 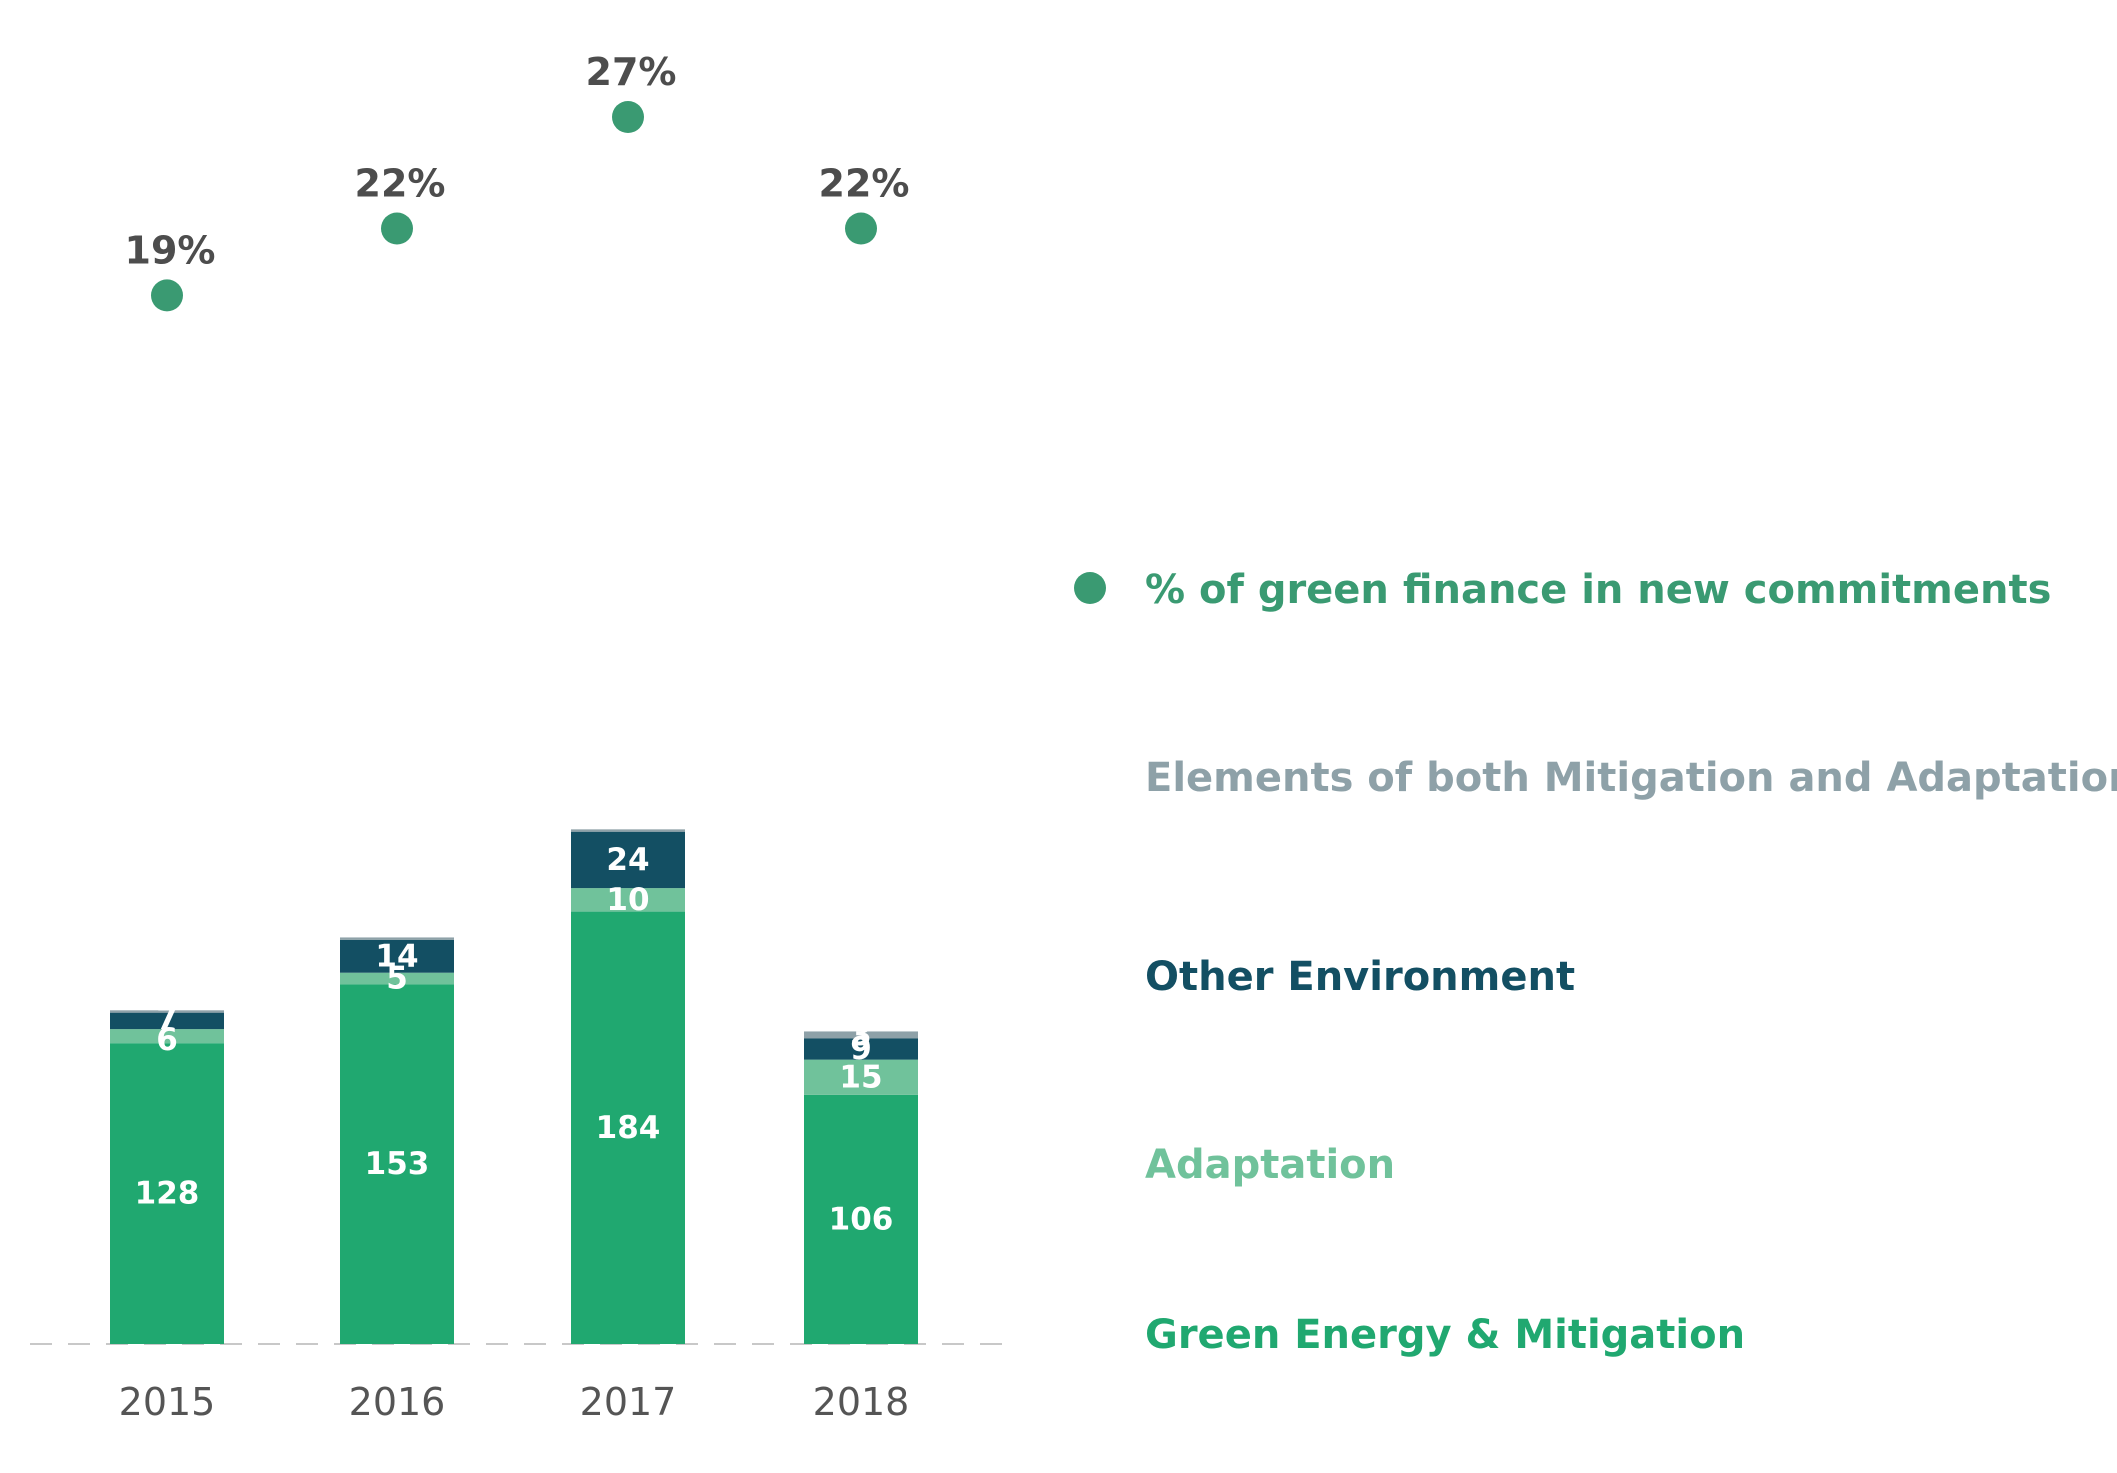 I want to click on bar-value-label-2017-1: 10, so click(x=627, y=900).